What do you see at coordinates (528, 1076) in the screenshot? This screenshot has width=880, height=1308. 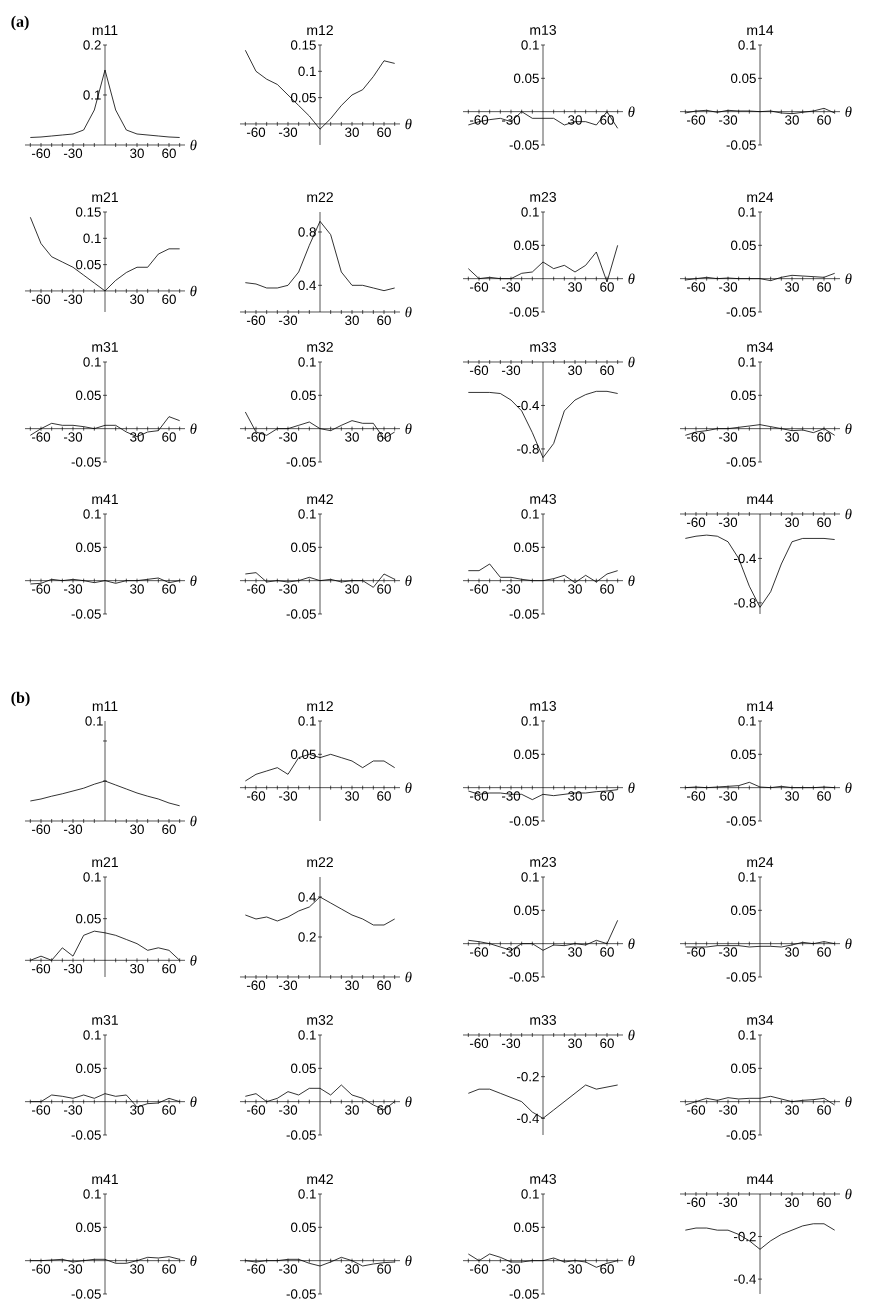 I see `y-tick-label: -0.2` at bounding box center [528, 1076].